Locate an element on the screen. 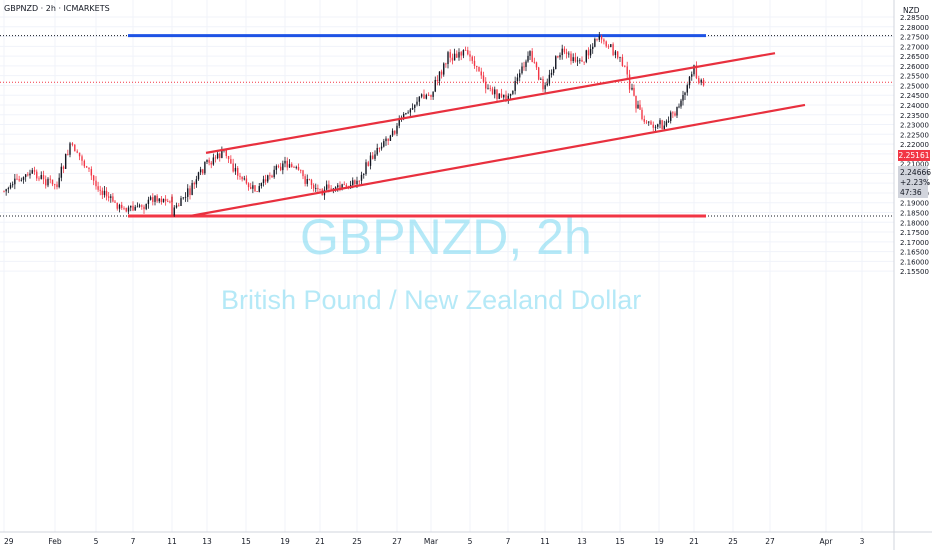 This screenshot has height=550, width=932. y-tick-label: 2.17500 is located at coordinates (914, 233).